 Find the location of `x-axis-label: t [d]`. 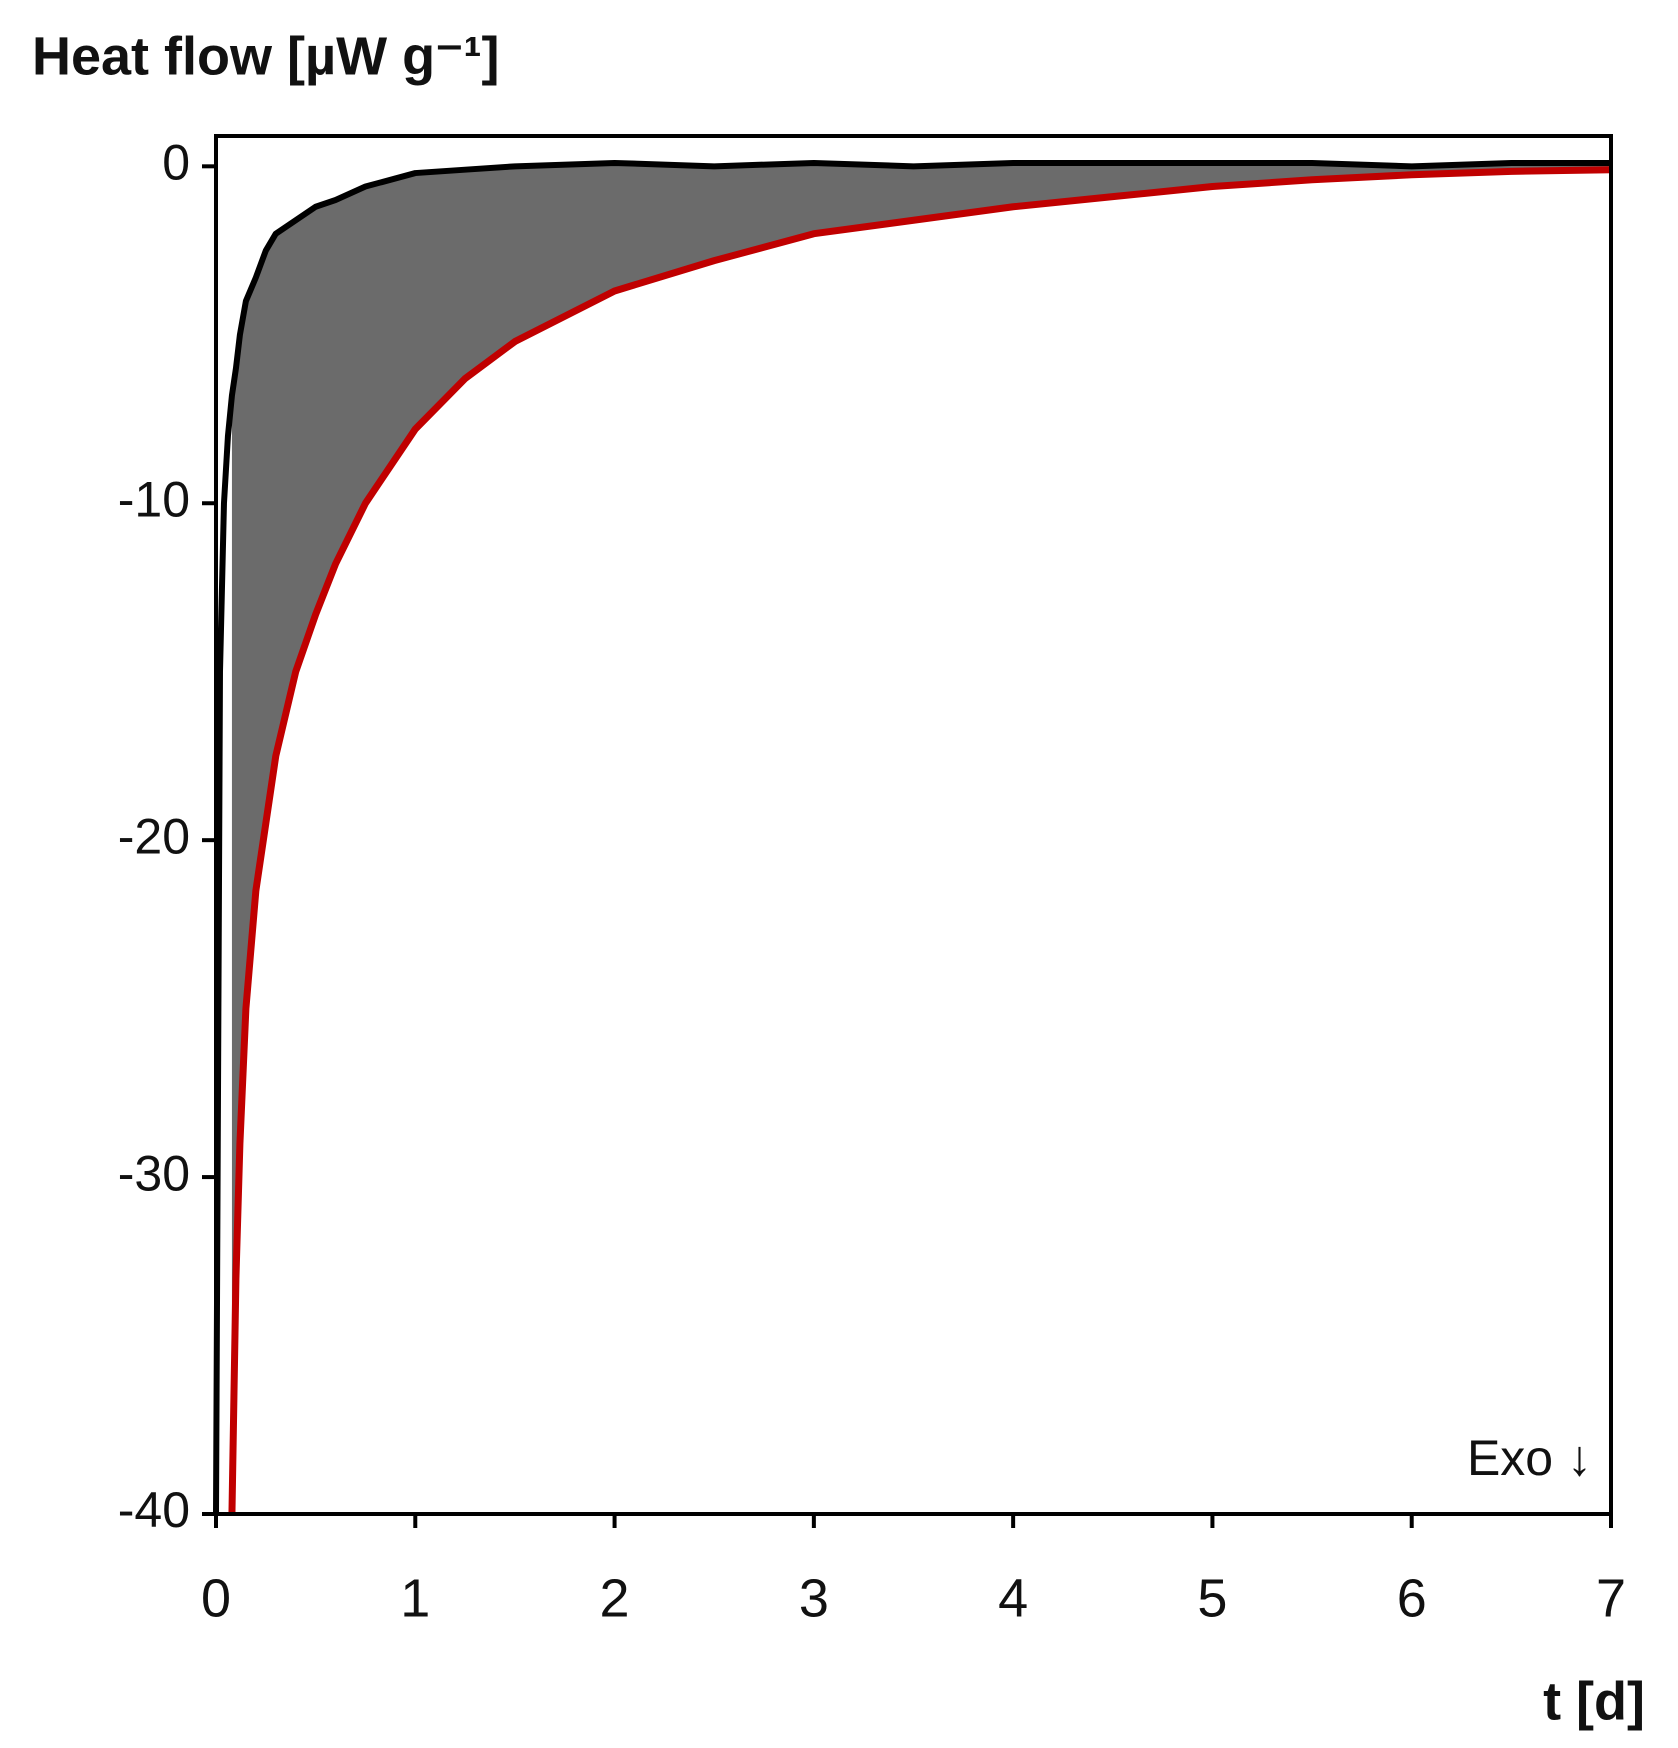

x-axis-label: t [d] is located at coordinates (1594, 1701).